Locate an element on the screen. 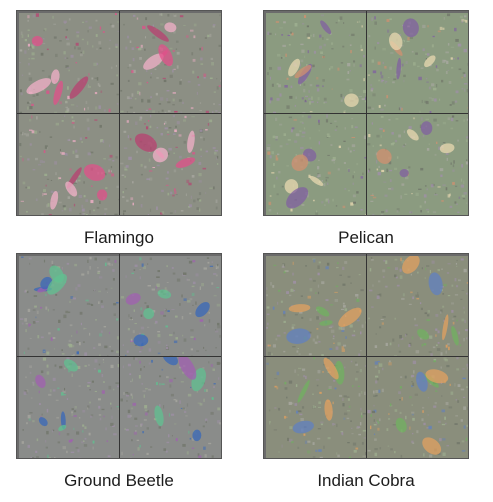 This screenshot has height=502, width=493. indian-cobra-caption: Indian Cobra is located at coordinates (366, 481).